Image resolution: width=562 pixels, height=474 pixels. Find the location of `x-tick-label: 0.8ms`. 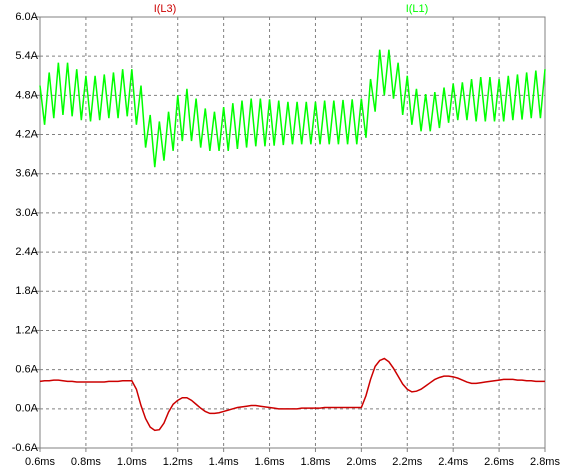

x-tick-label: 0.8ms is located at coordinates (86, 462).